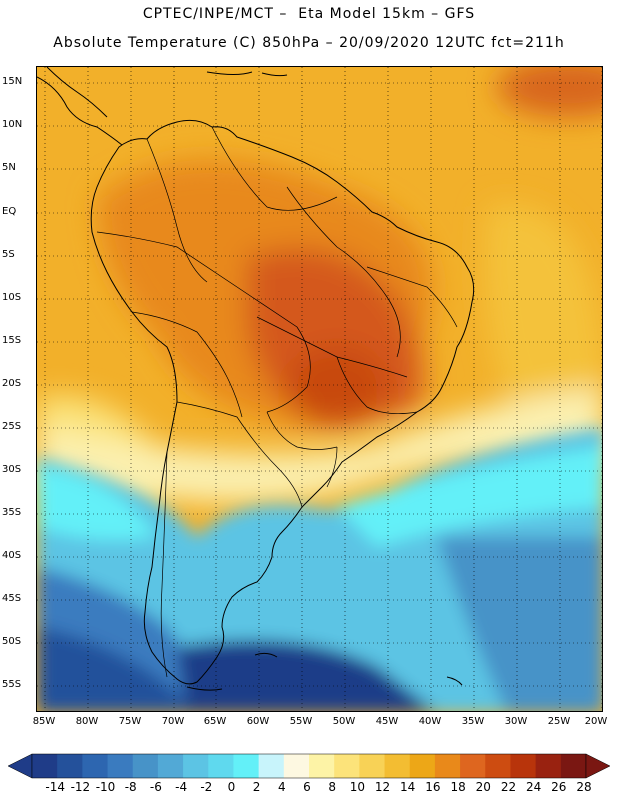 This screenshot has height=800, width=618. I want to click on temp-zone-cyan-east, so click(469, 497).